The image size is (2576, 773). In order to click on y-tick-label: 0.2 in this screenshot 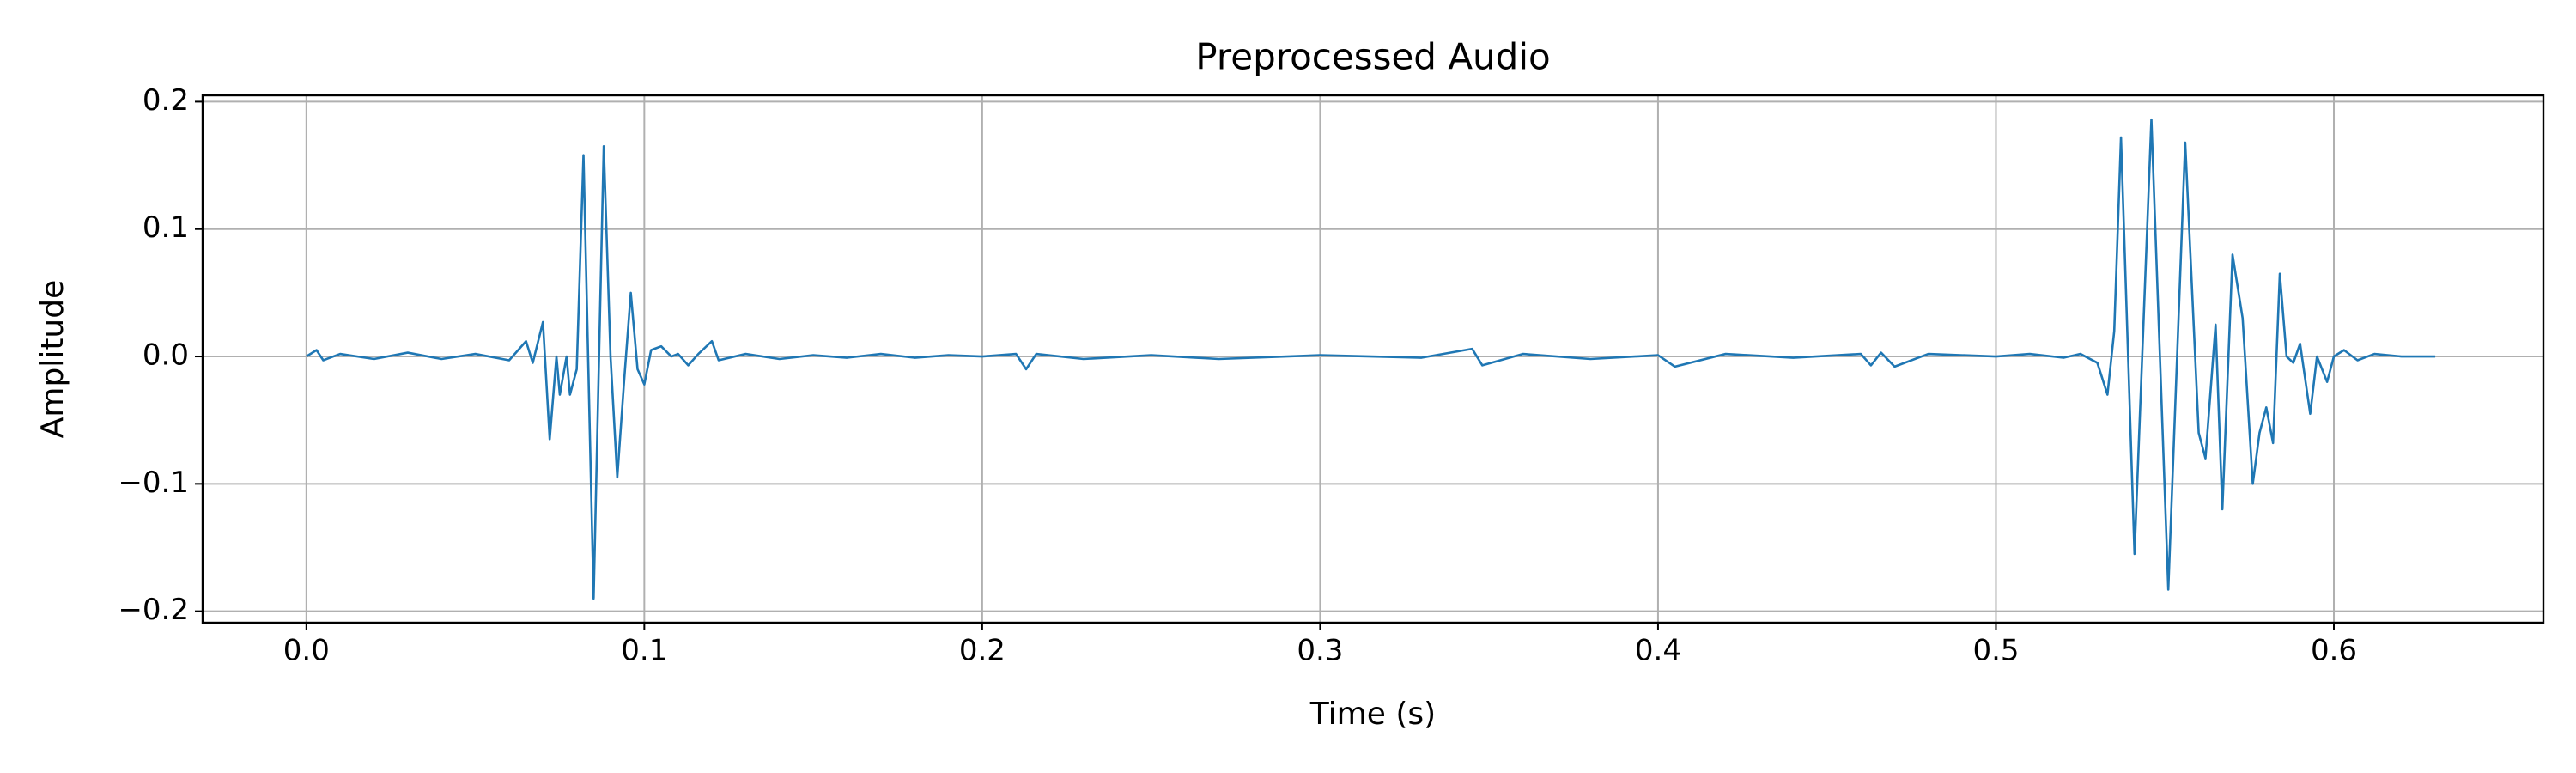, I will do `click(166, 100)`.